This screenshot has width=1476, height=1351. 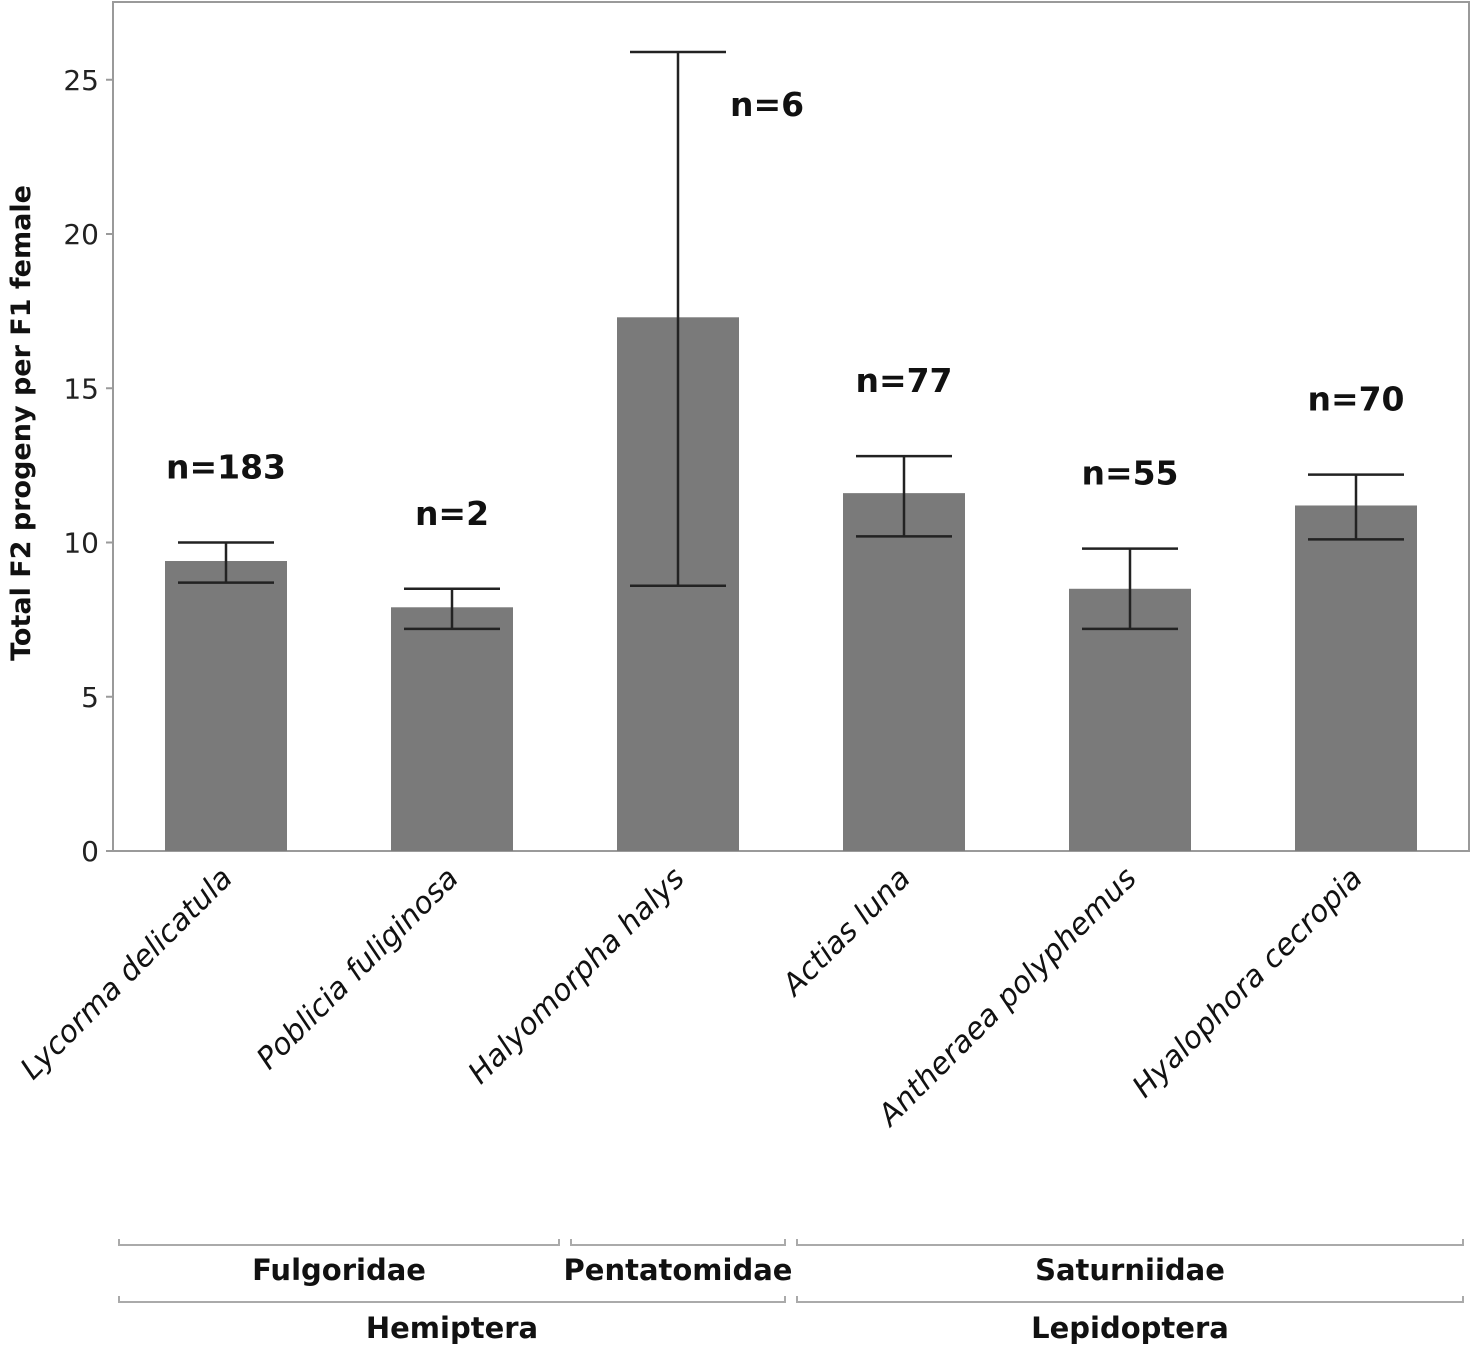 I want to click on y-axis-ticks: 0 5 10 15 20 25, so click(x=88, y=466).